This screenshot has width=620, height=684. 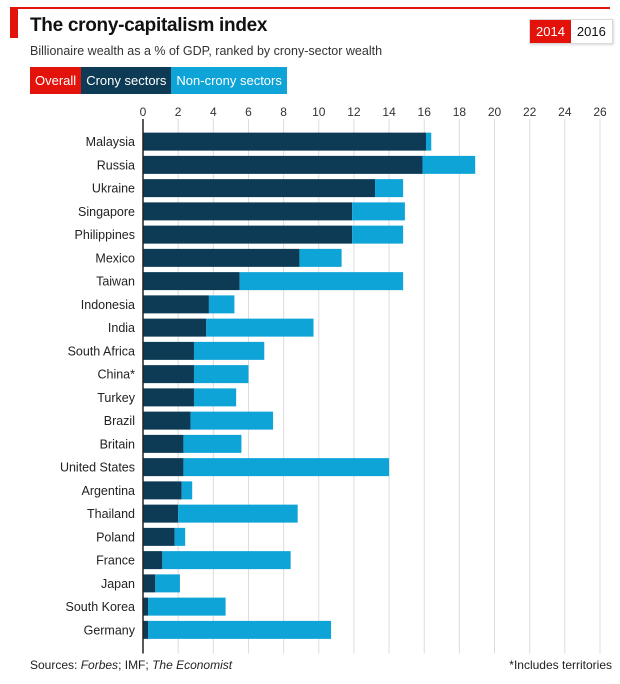 What do you see at coordinates (115, 258) in the screenshot?
I see `category-label: Mexico` at bounding box center [115, 258].